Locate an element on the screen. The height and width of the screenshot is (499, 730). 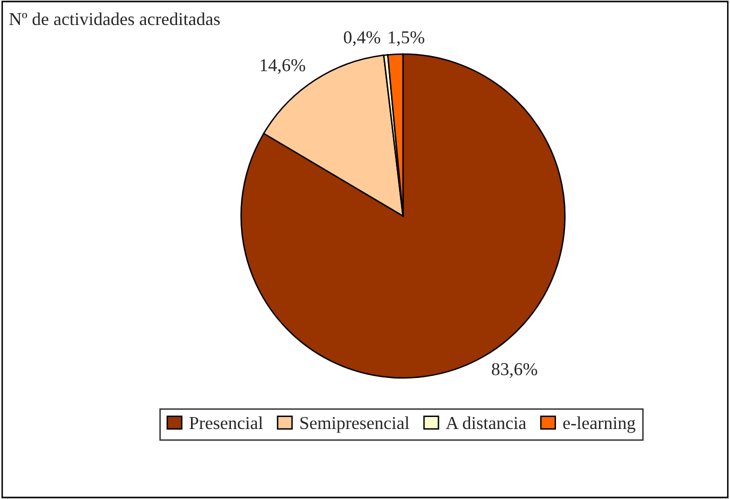
legend-label: Presencial is located at coordinates (226, 423).